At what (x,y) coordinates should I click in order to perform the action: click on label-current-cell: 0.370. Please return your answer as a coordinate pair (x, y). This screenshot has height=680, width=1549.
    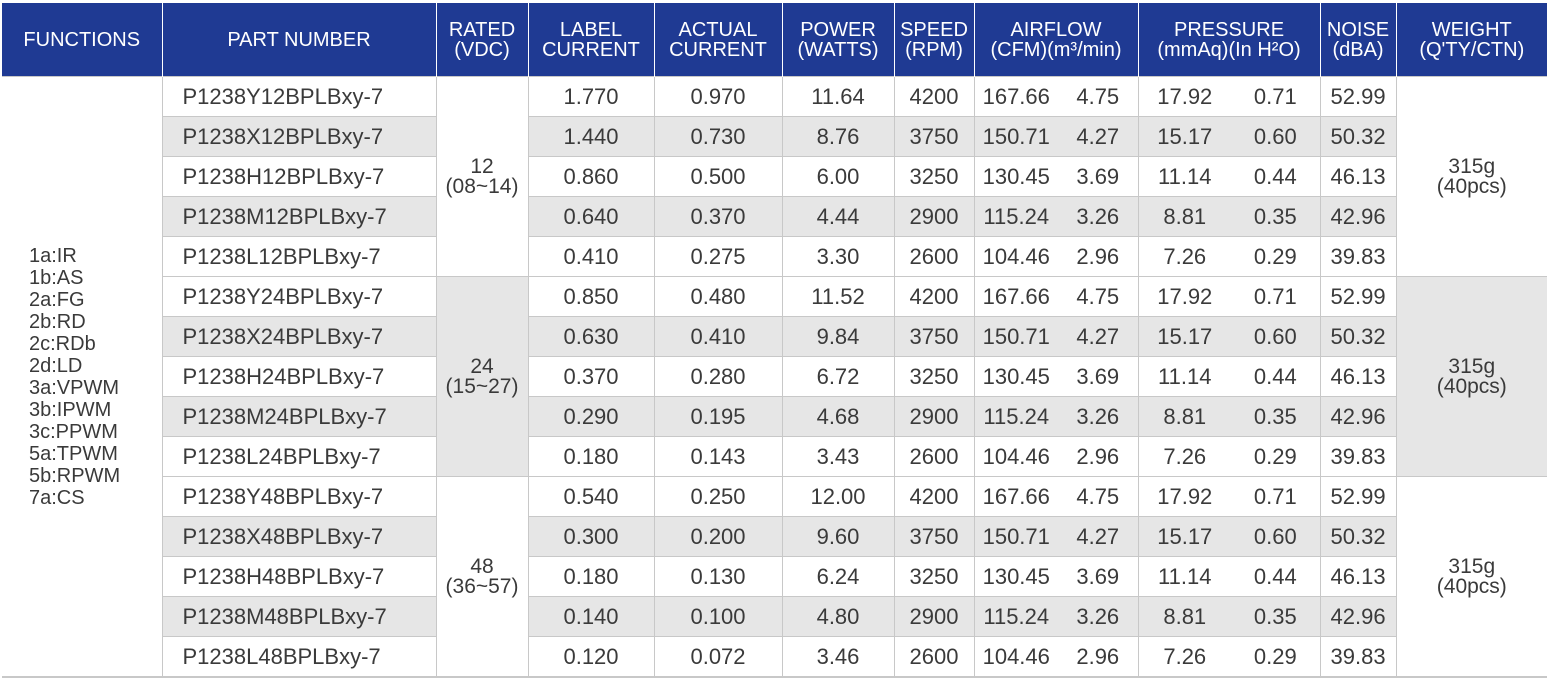
    Looking at the image, I should click on (590, 376).